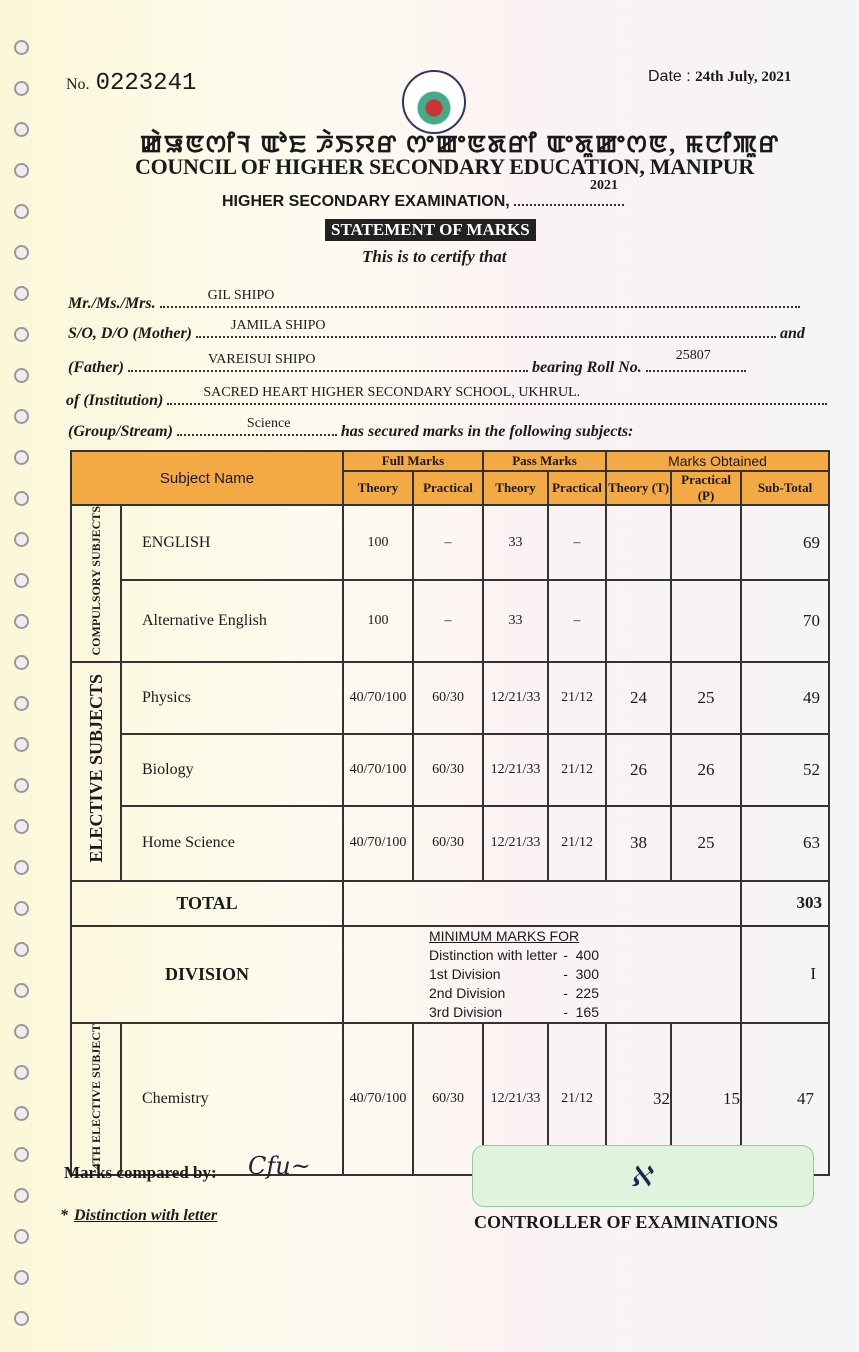 The image size is (859, 1352). Describe the element at coordinates (626, 1222) in the screenshot. I see `controller-title: CONTROLLER OF EXAMINATIONS` at that location.